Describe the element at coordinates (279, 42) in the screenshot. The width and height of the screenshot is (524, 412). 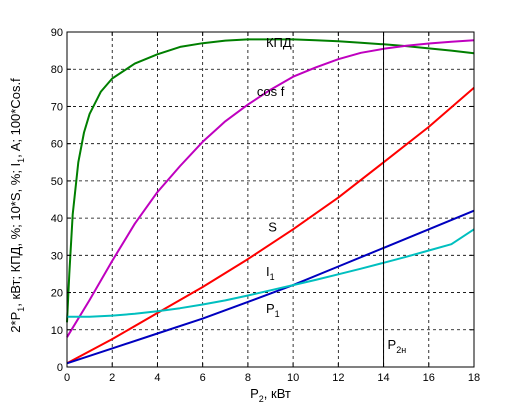
I see `series-label: КПД` at that location.